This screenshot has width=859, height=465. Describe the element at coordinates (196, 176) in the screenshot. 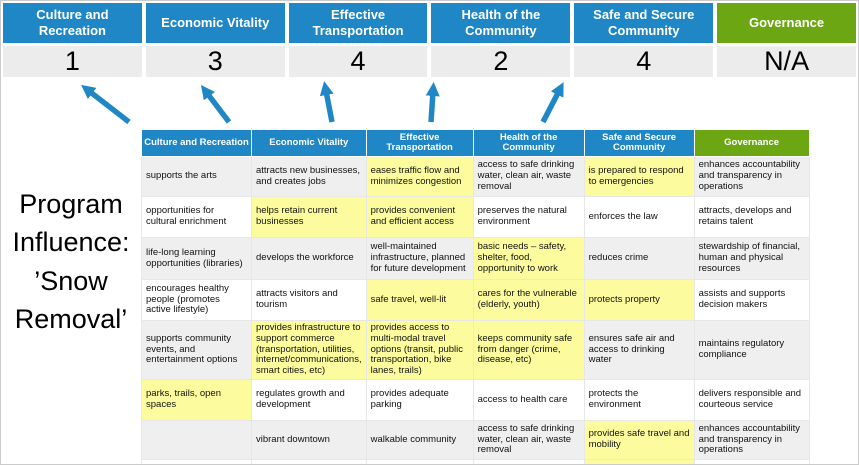

I see `matrix-cell: supports the arts` at that location.